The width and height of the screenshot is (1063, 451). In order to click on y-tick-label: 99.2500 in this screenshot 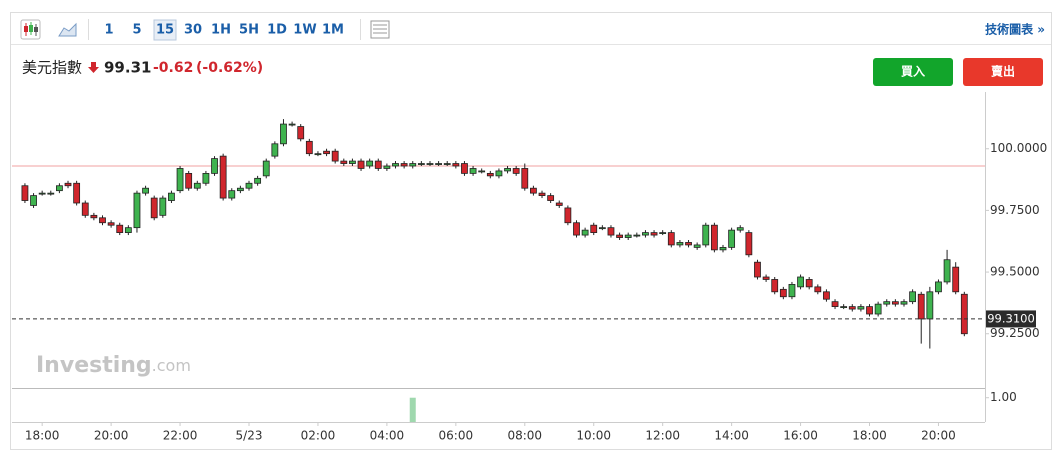, I will do `click(1015, 333)`.